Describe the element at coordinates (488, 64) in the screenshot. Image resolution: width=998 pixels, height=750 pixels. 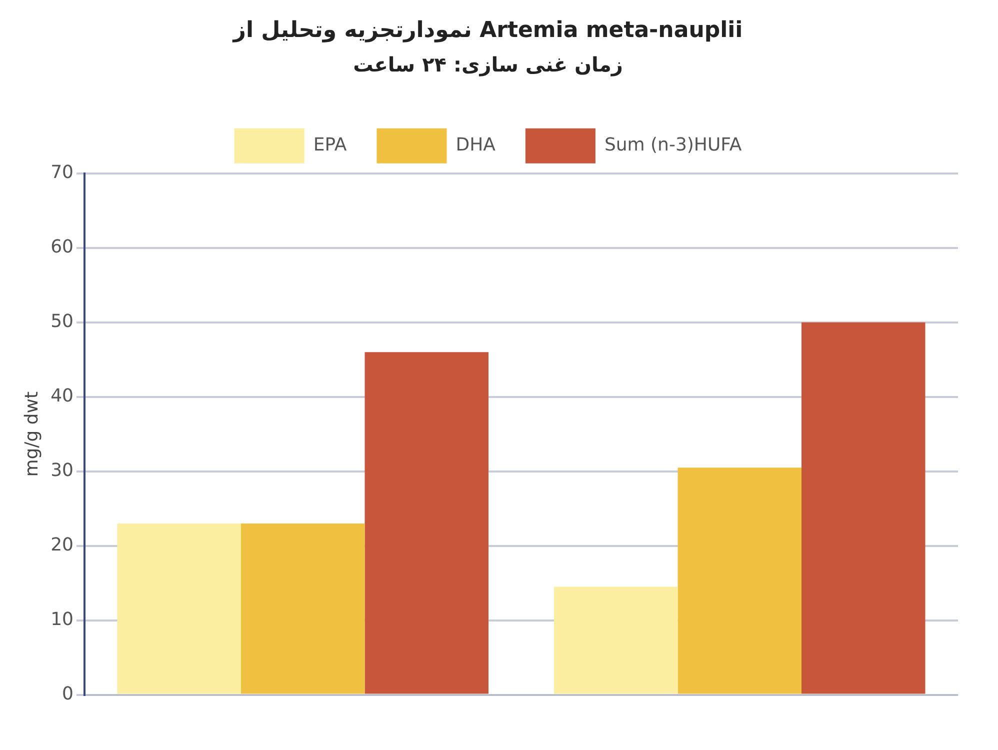
I see `chart-subtitle: زمان غنی سازی: ۲۴ ساعت` at that location.